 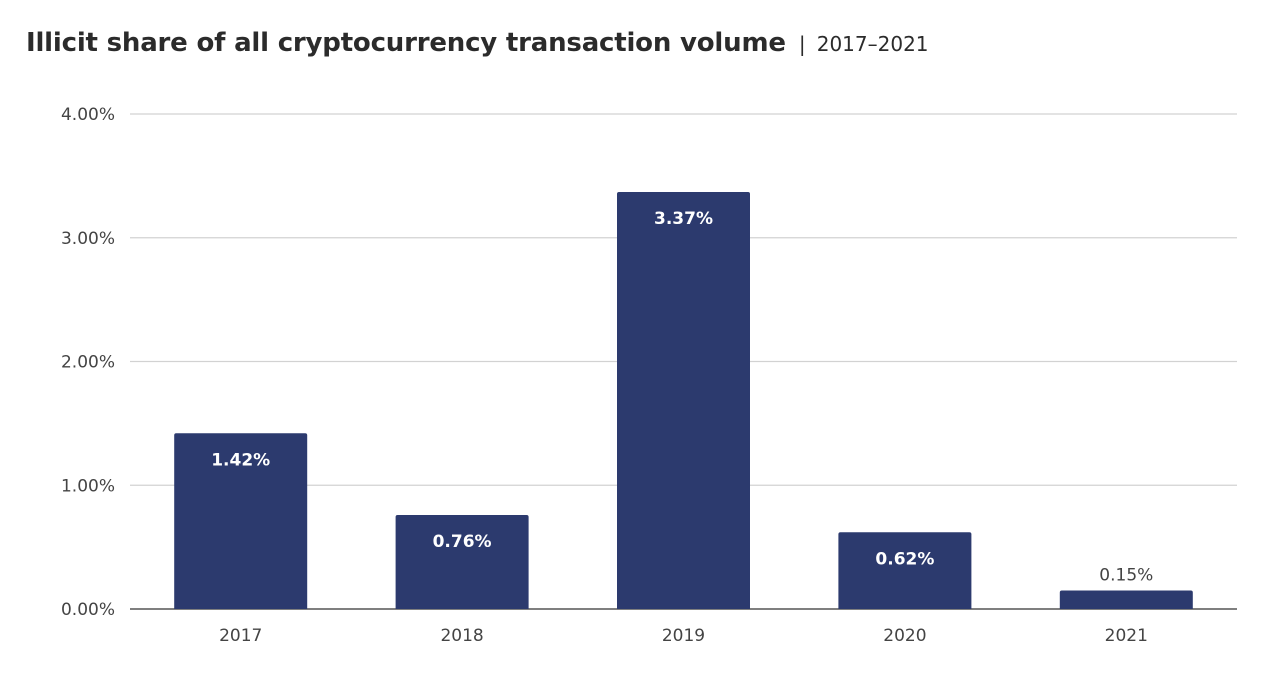 I want to click on data-label-2021: 0.15%, so click(x=1126, y=575).